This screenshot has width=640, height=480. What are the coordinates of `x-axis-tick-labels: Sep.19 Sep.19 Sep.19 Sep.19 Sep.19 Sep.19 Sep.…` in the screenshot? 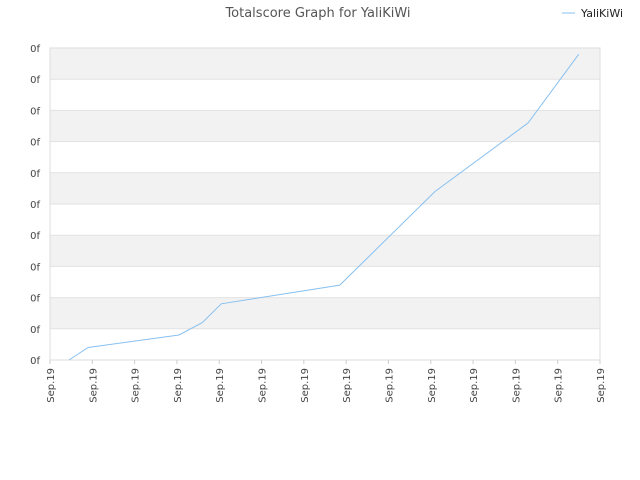 It's located at (326, 381).